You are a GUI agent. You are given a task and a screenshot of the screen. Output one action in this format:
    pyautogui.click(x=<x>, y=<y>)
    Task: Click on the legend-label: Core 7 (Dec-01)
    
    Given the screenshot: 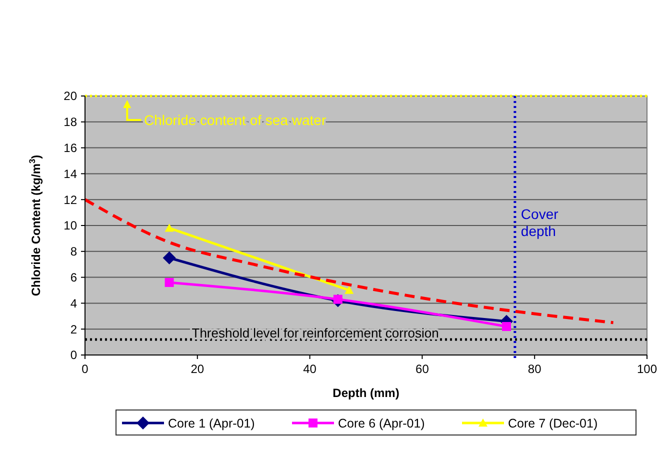 What is the action you would take?
    pyautogui.click(x=553, y=423)
    